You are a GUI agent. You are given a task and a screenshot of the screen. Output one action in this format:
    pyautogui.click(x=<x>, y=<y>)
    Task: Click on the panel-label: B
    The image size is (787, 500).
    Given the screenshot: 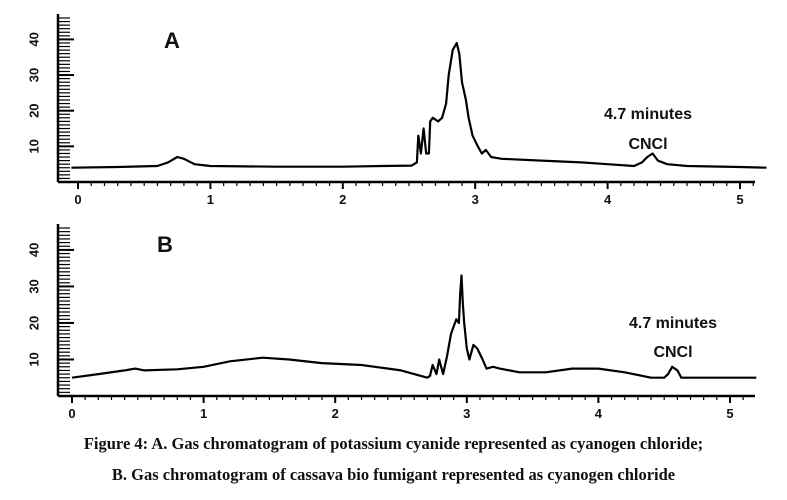 What is the action you would take?
    pyautogui.click(x=165, y=244)
    